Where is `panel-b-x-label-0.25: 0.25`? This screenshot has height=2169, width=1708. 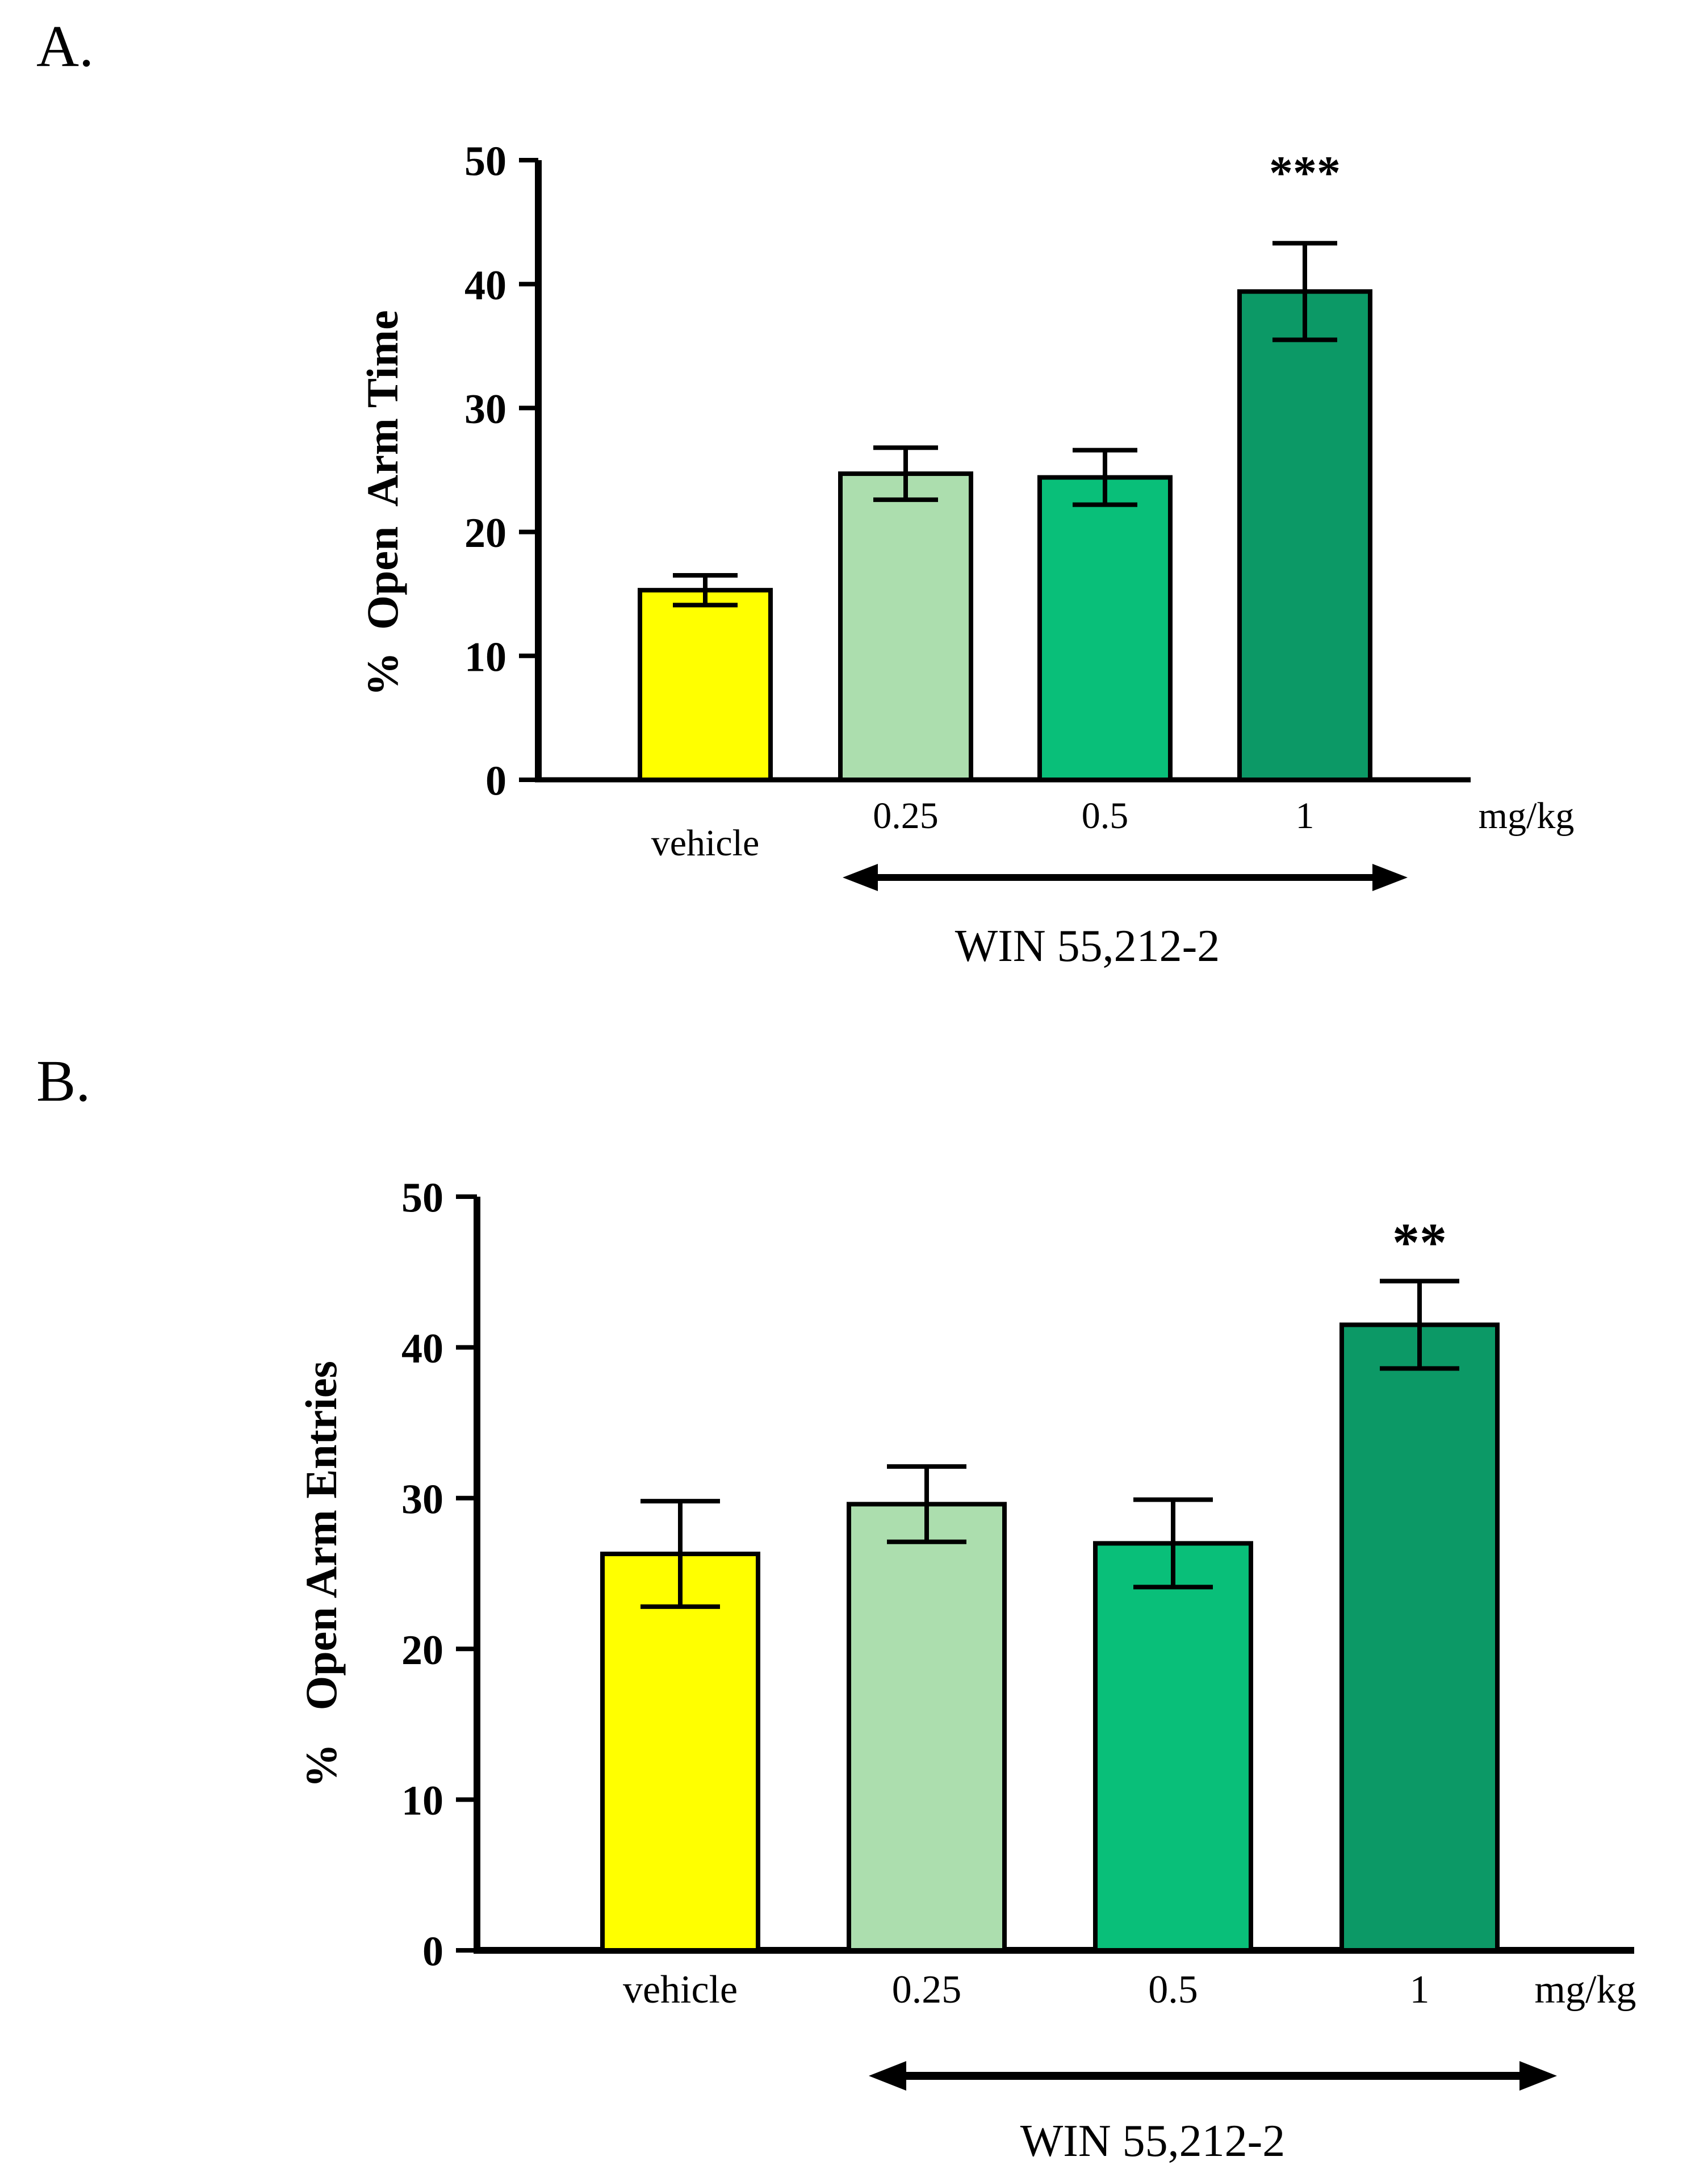 panel-b-x-label-0.25: 0.25 is located at coordinates (927, 1990).